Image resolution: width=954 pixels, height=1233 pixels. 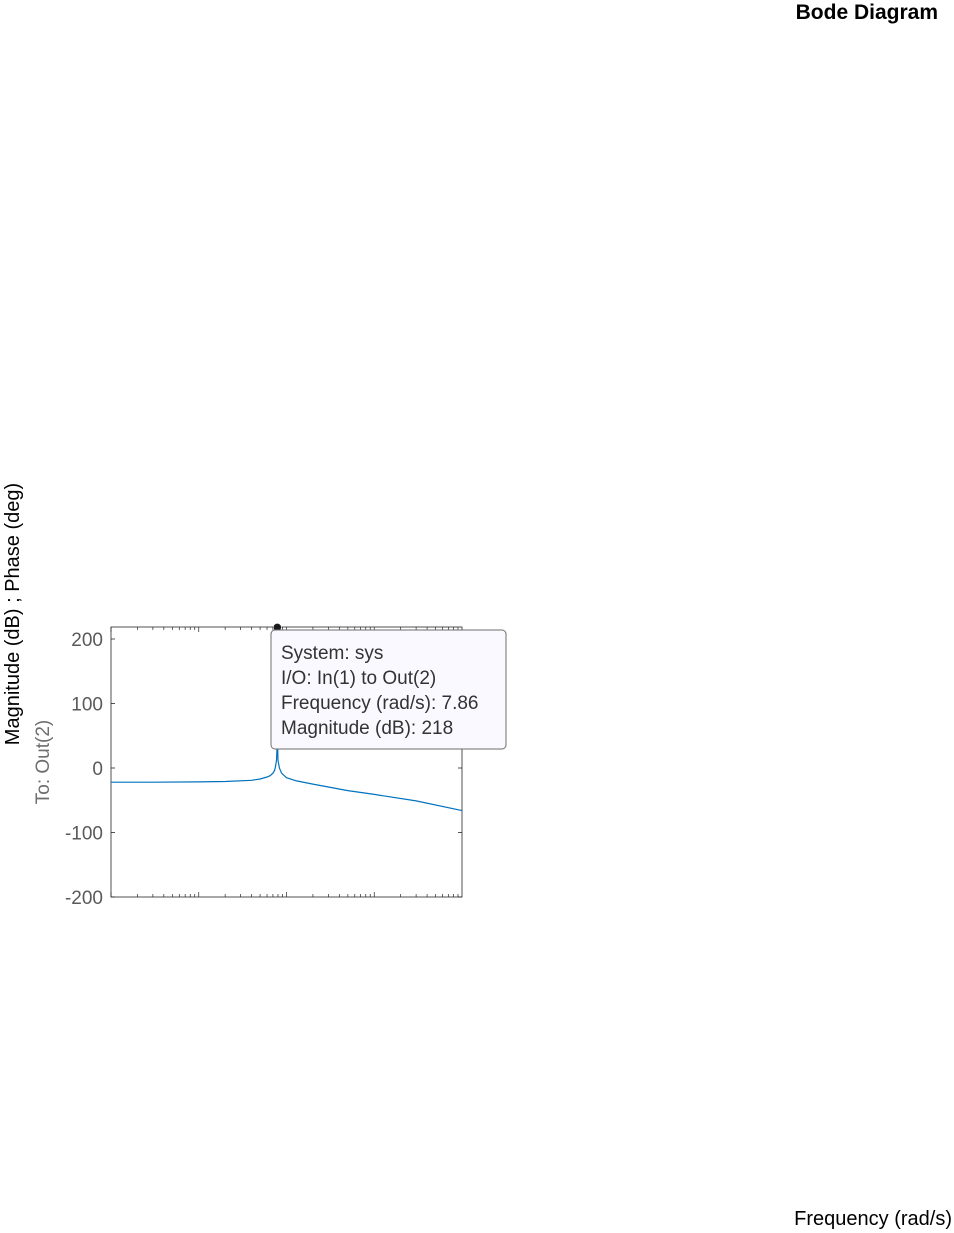 I want to click on y-tick-label: 200, so click(x=87, y=640).